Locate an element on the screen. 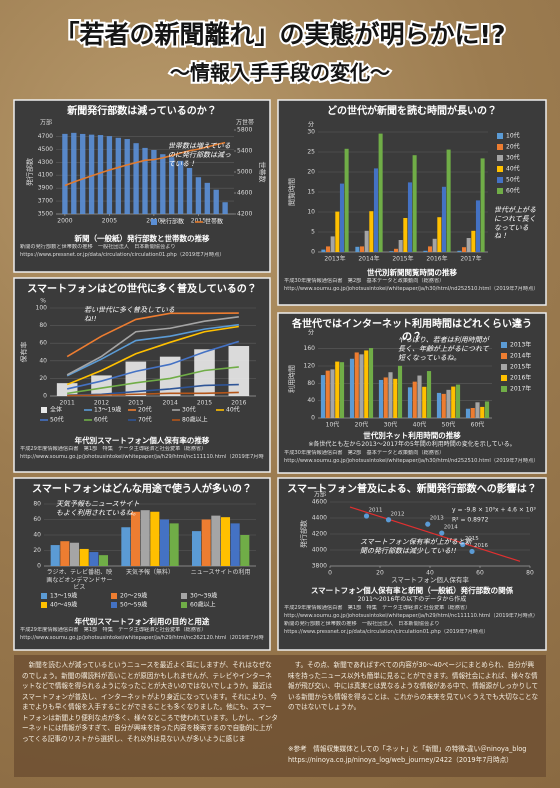 The height and width of the screenshot is (788, 560). x-tick-label: 2012 is located at coordinates (101, 403).